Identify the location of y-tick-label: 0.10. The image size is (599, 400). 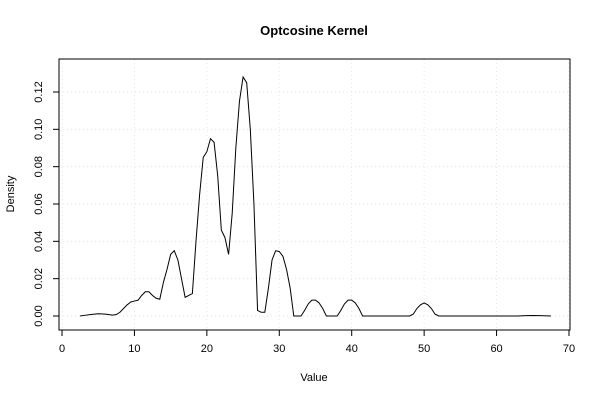
(39, 129).